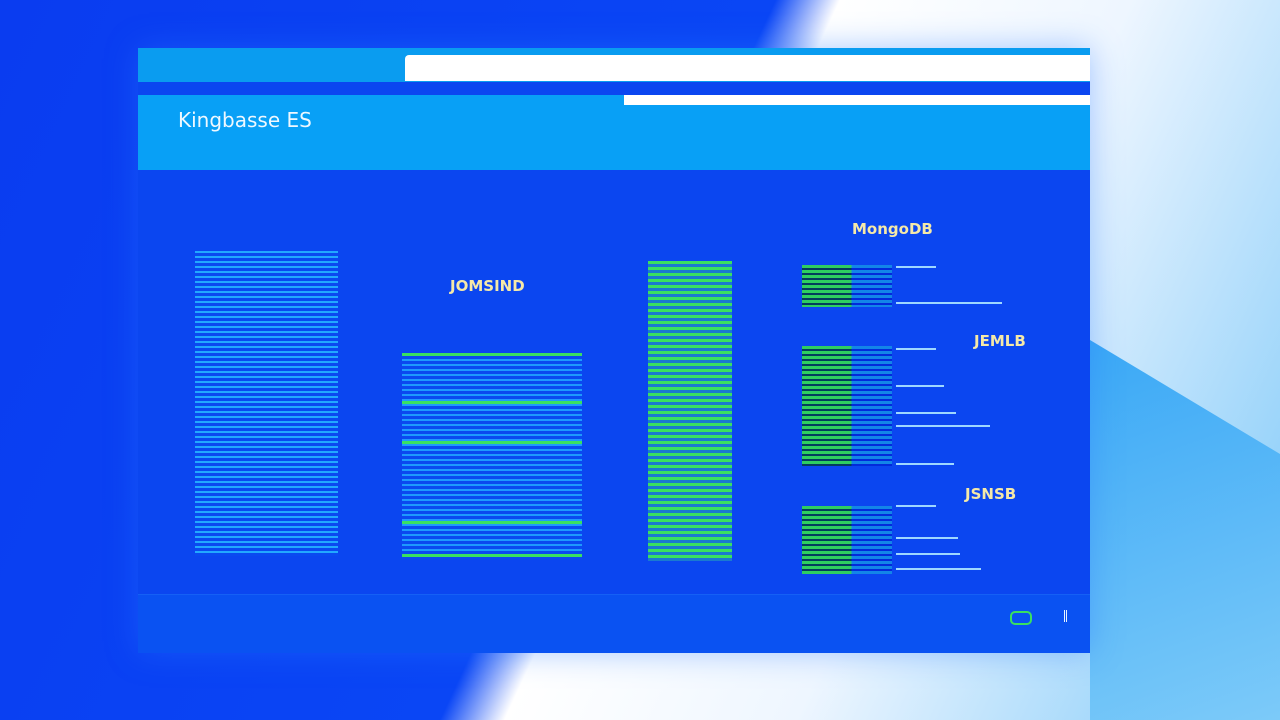 The width and height of the screenshot is (1280, 720). I want to click on bg-shape, so click(1185, 530).